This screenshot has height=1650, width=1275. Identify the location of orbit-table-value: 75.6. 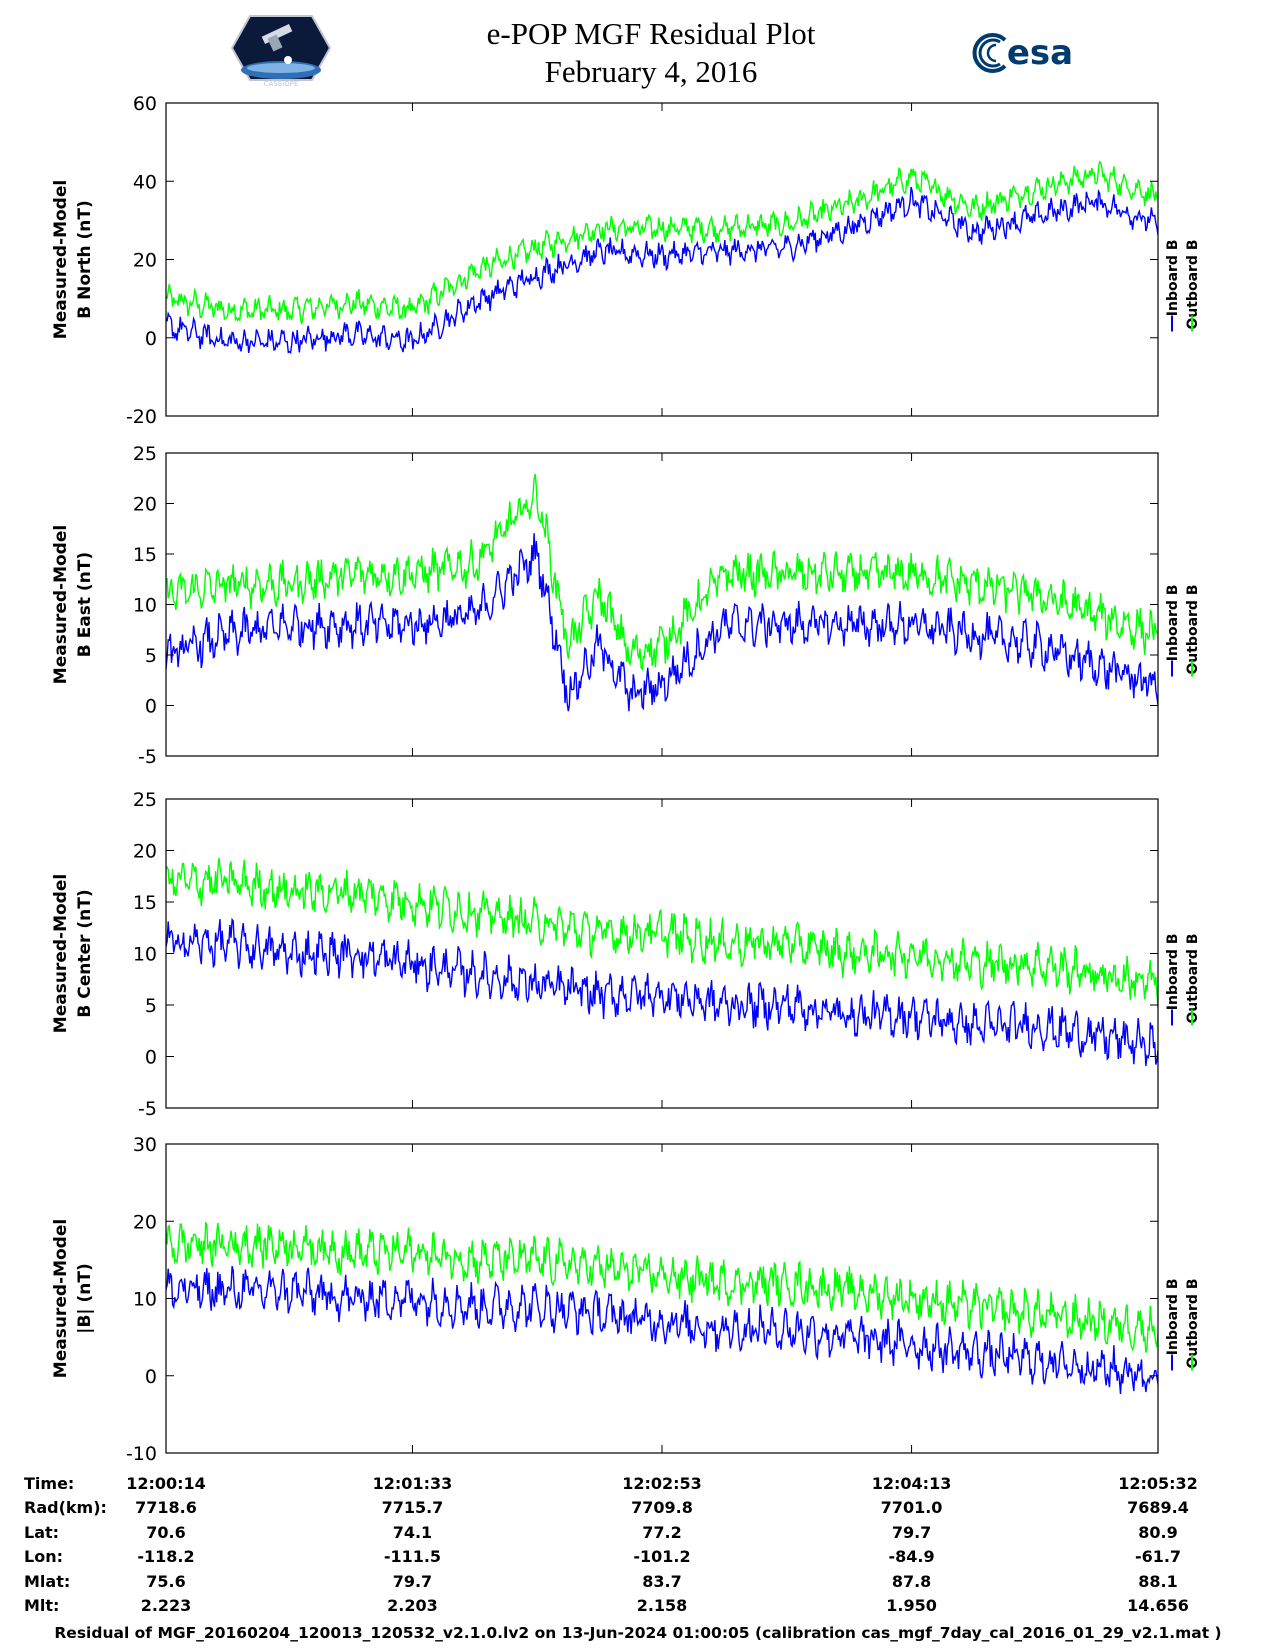
(165, 1581).